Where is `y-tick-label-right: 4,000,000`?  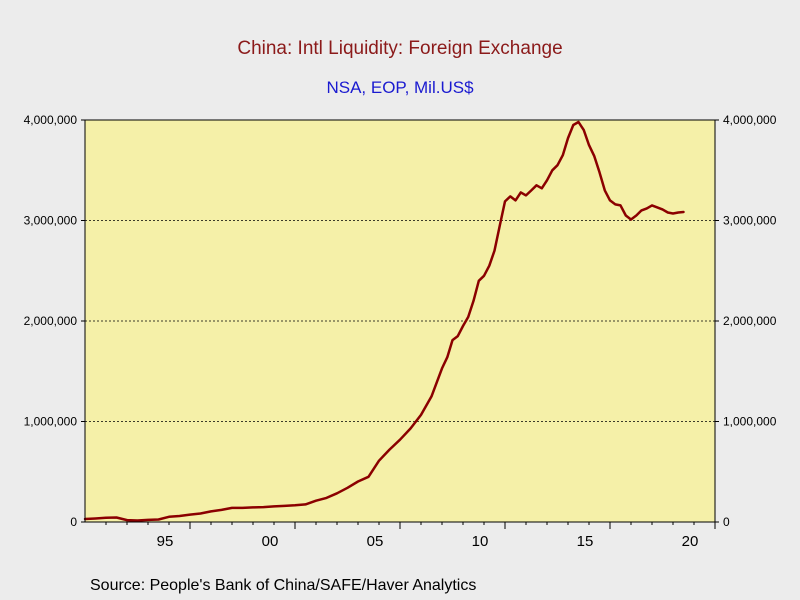 y-tick-label-right: 4,000,000 is located at coordinates (750, 120).